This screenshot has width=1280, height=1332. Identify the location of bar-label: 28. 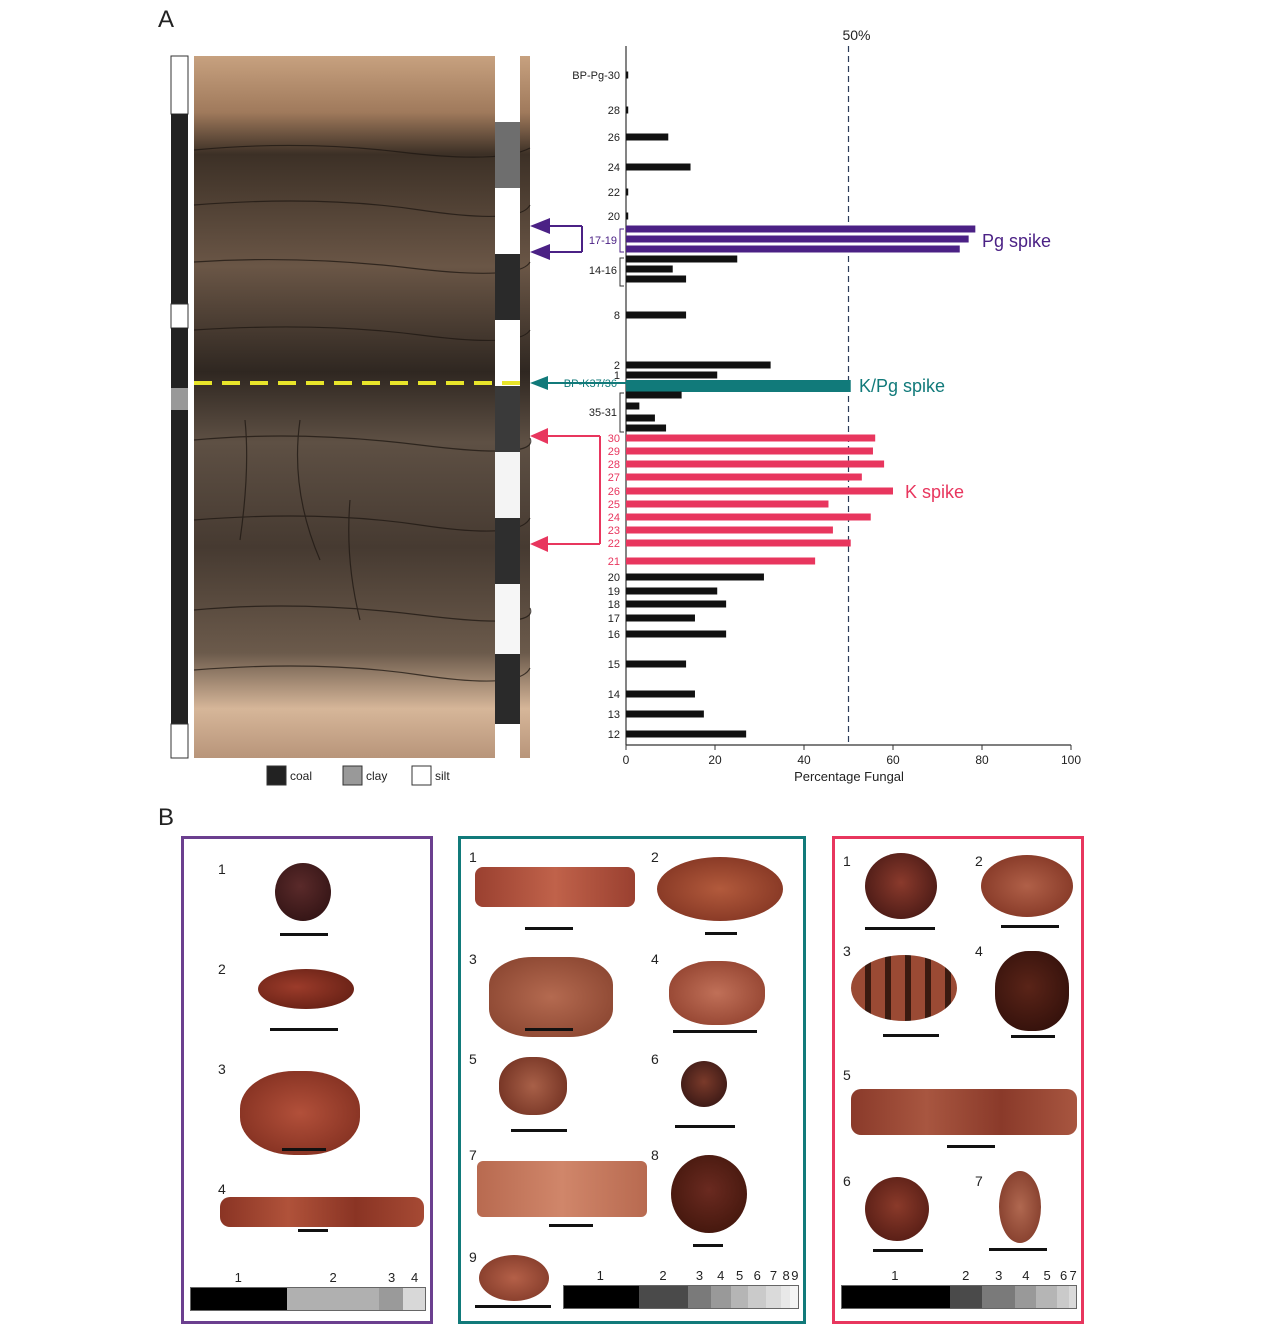
(614, 465).